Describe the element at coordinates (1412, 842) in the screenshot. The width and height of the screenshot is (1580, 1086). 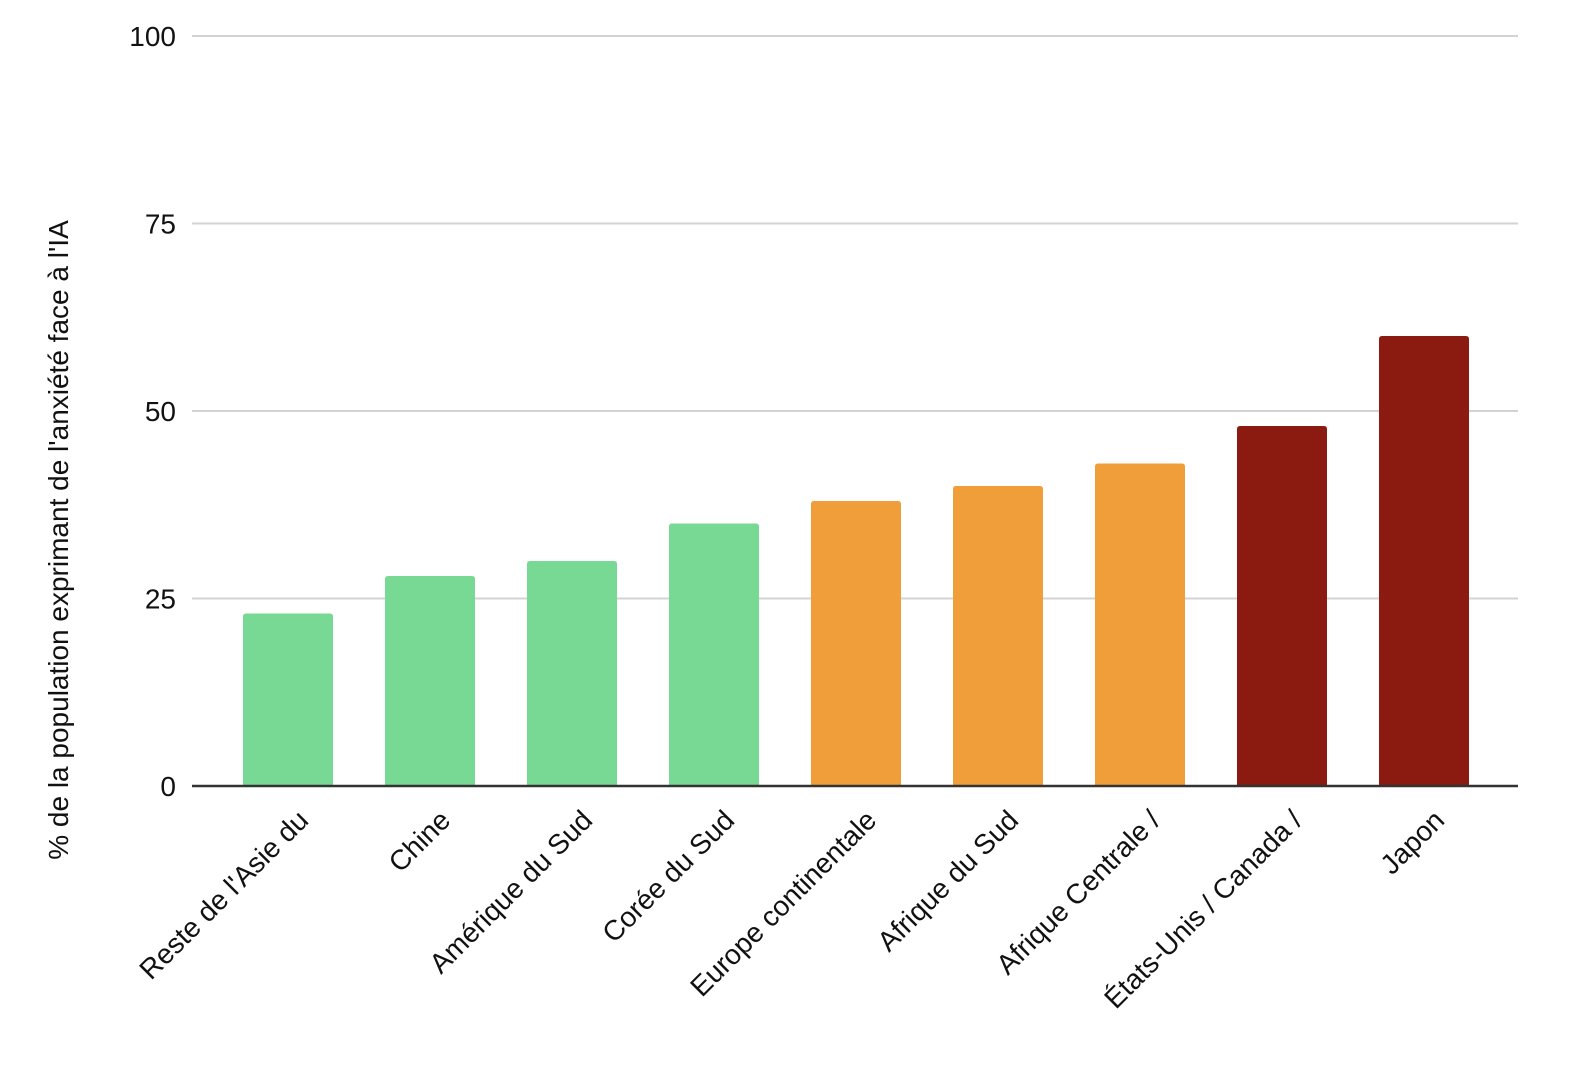
I see `category-label: Japon` at that location.